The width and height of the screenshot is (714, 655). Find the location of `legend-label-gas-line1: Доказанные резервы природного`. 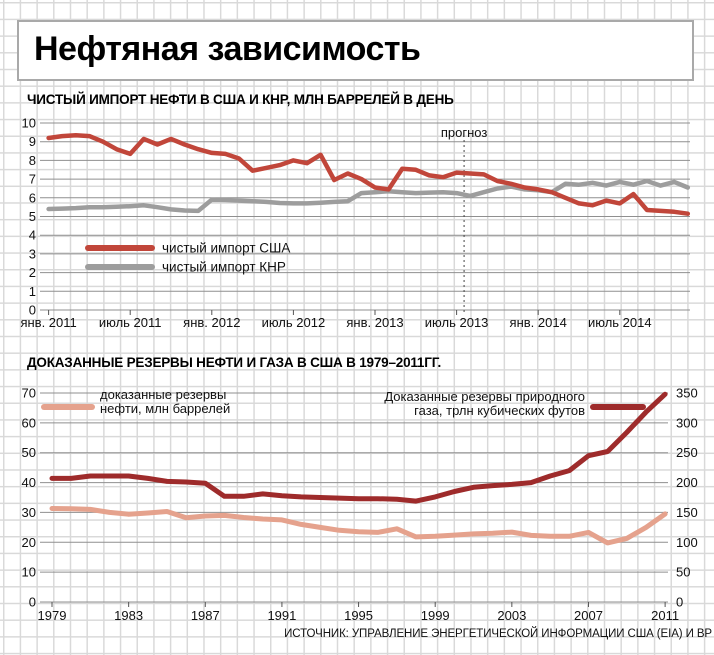

legend-label-gas-line1: Доказанные резервы природного is located at coordinates (484, 396).